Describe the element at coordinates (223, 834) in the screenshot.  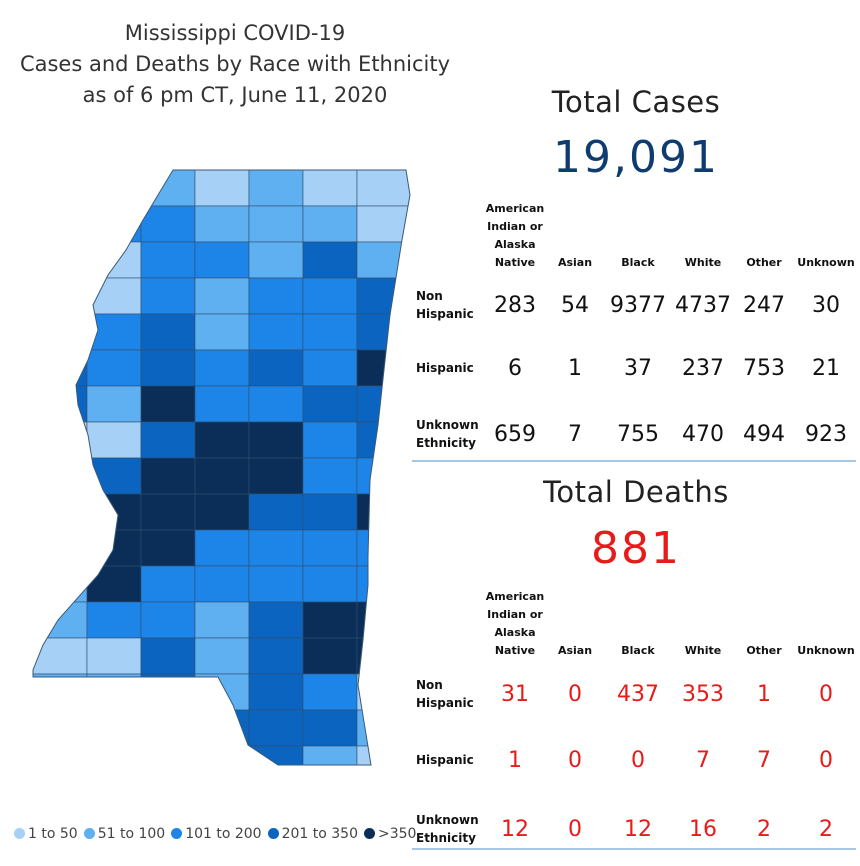
I see `legend-label: 101 to 200` at that location.